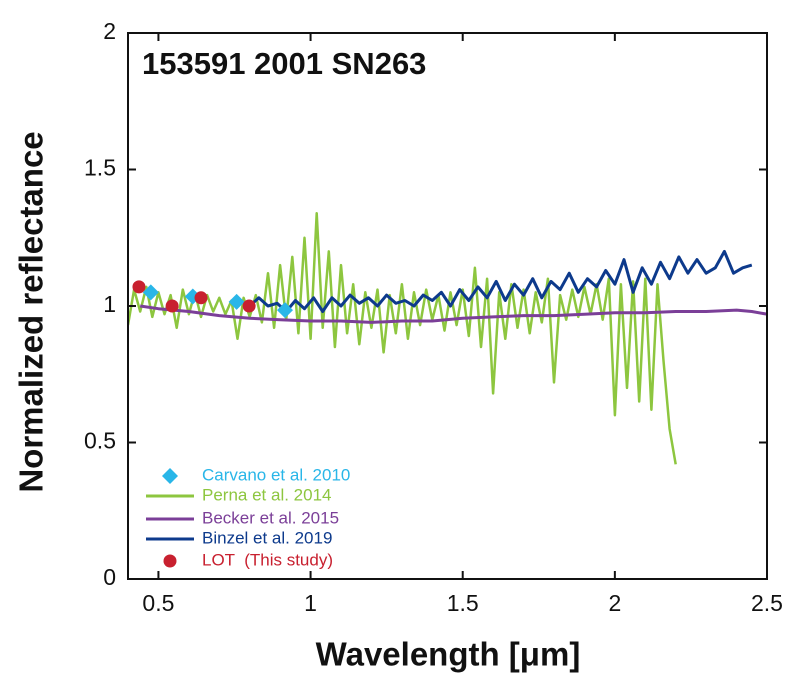  Describe the element at coordinates (448, 654) in the screenshot. I see `x-axis-title: Wavelength [μm]` at that location.